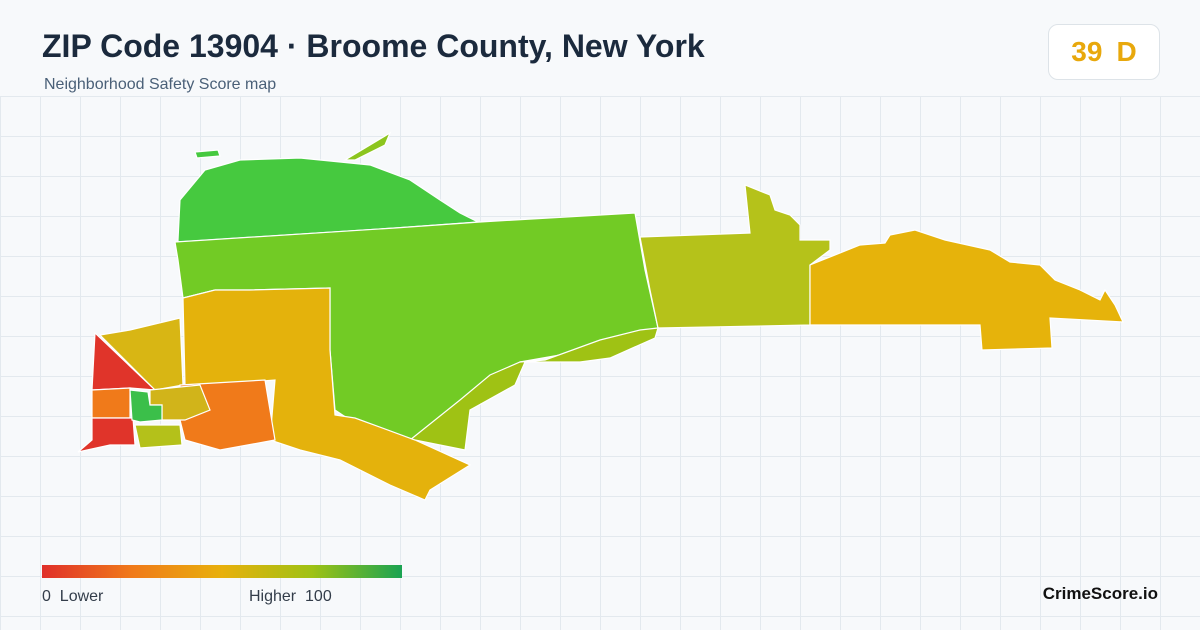  Describe the element at coordinates (1126, 51) in the screenshot. I see `grade: D` at that location.